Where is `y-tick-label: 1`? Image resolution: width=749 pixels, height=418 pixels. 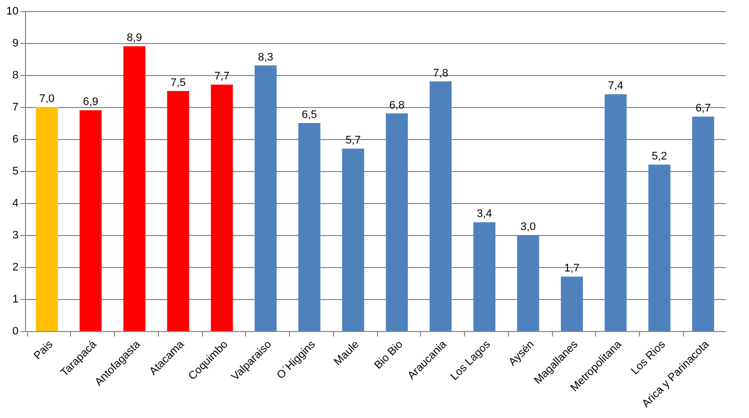
y-tick-label: 1 is located at coordinates (15, 300).